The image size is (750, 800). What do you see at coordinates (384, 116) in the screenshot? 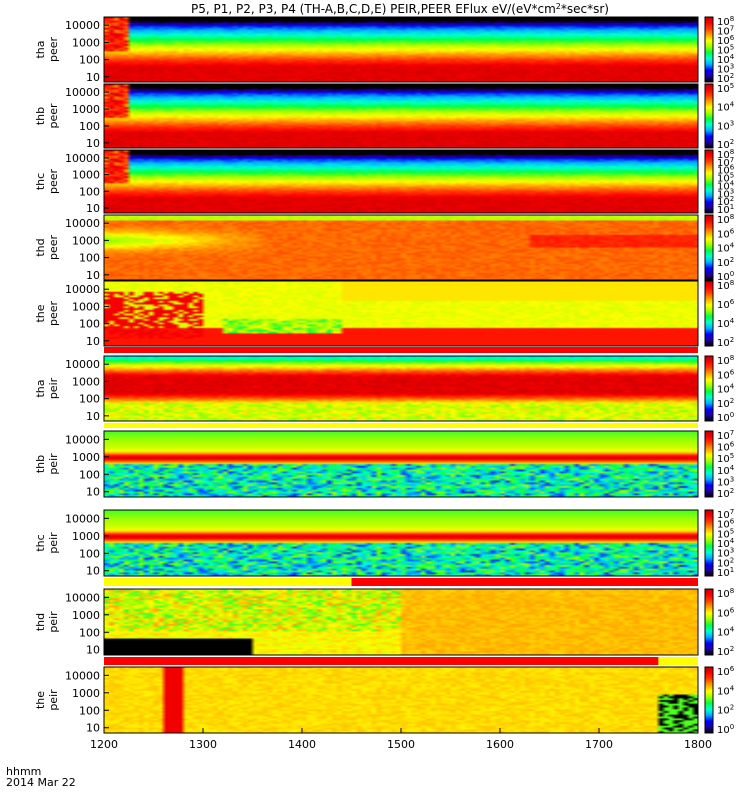
I see `panel-thb-peer: 10000 1000 100 10 thb peer 10⁵ 10⁴ 10³ 10²` at bounding box center [384, 116].